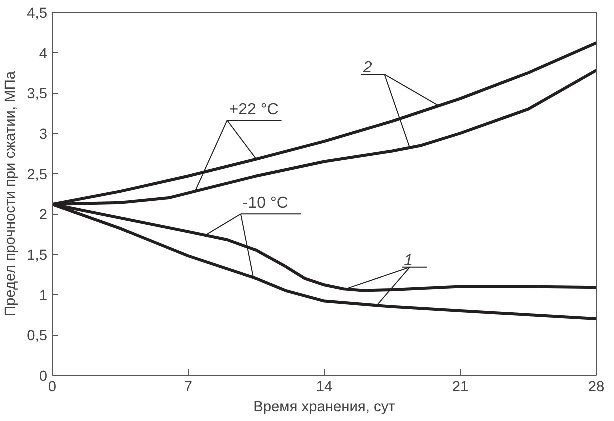  What do you see at coordinates (367, 68) in the screenshot?
I see `annotation: 2` at bounding box center [367, 68].